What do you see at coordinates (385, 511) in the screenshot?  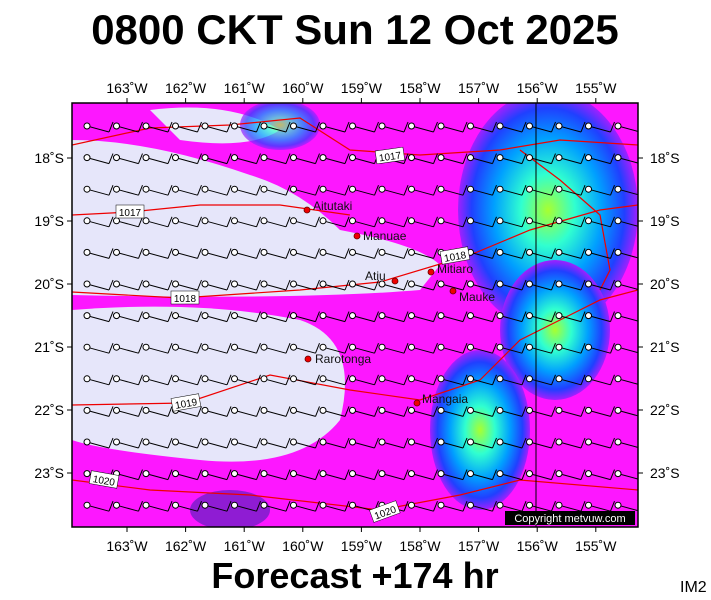 I see `isobar-label: 1020` at bounding box center [385, 511].